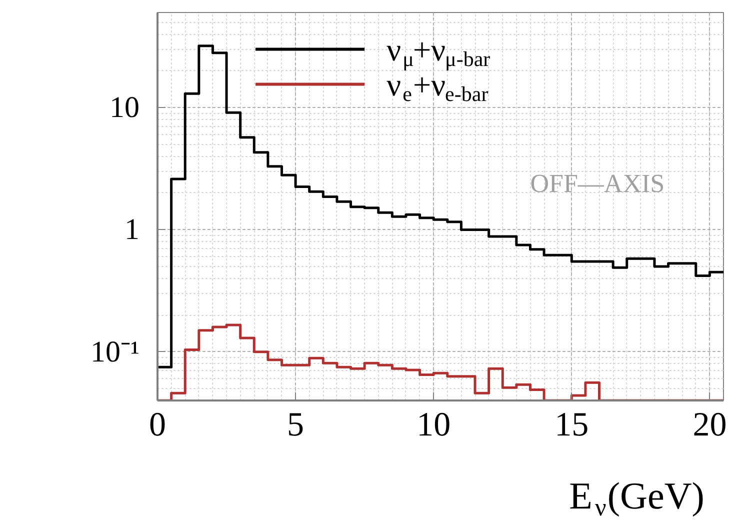  I want to click on annotation: OFF—AXIS, so click(597, 183).